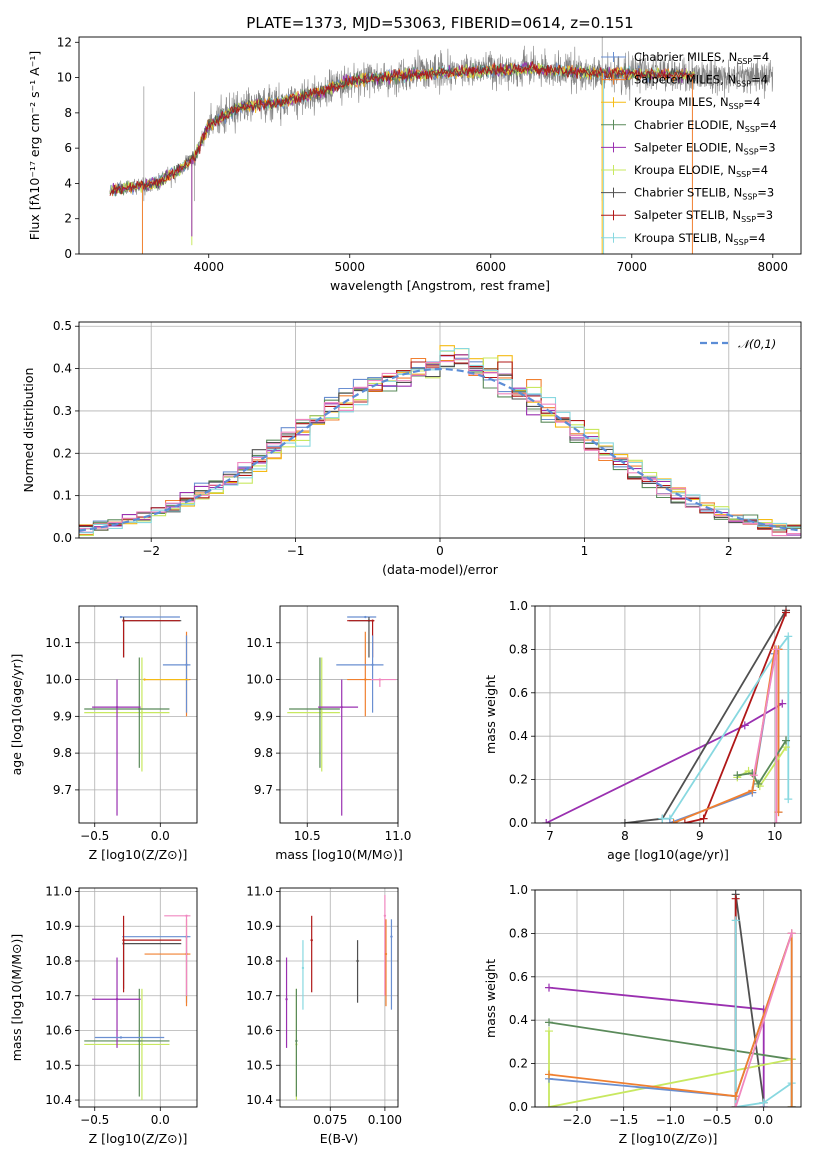  What do you see at coordinates (705, 148) in the screenshot?
I see `legend-entry-label: Salpeter ELODIE, NSSP=3` at bounding box center [705, 148].